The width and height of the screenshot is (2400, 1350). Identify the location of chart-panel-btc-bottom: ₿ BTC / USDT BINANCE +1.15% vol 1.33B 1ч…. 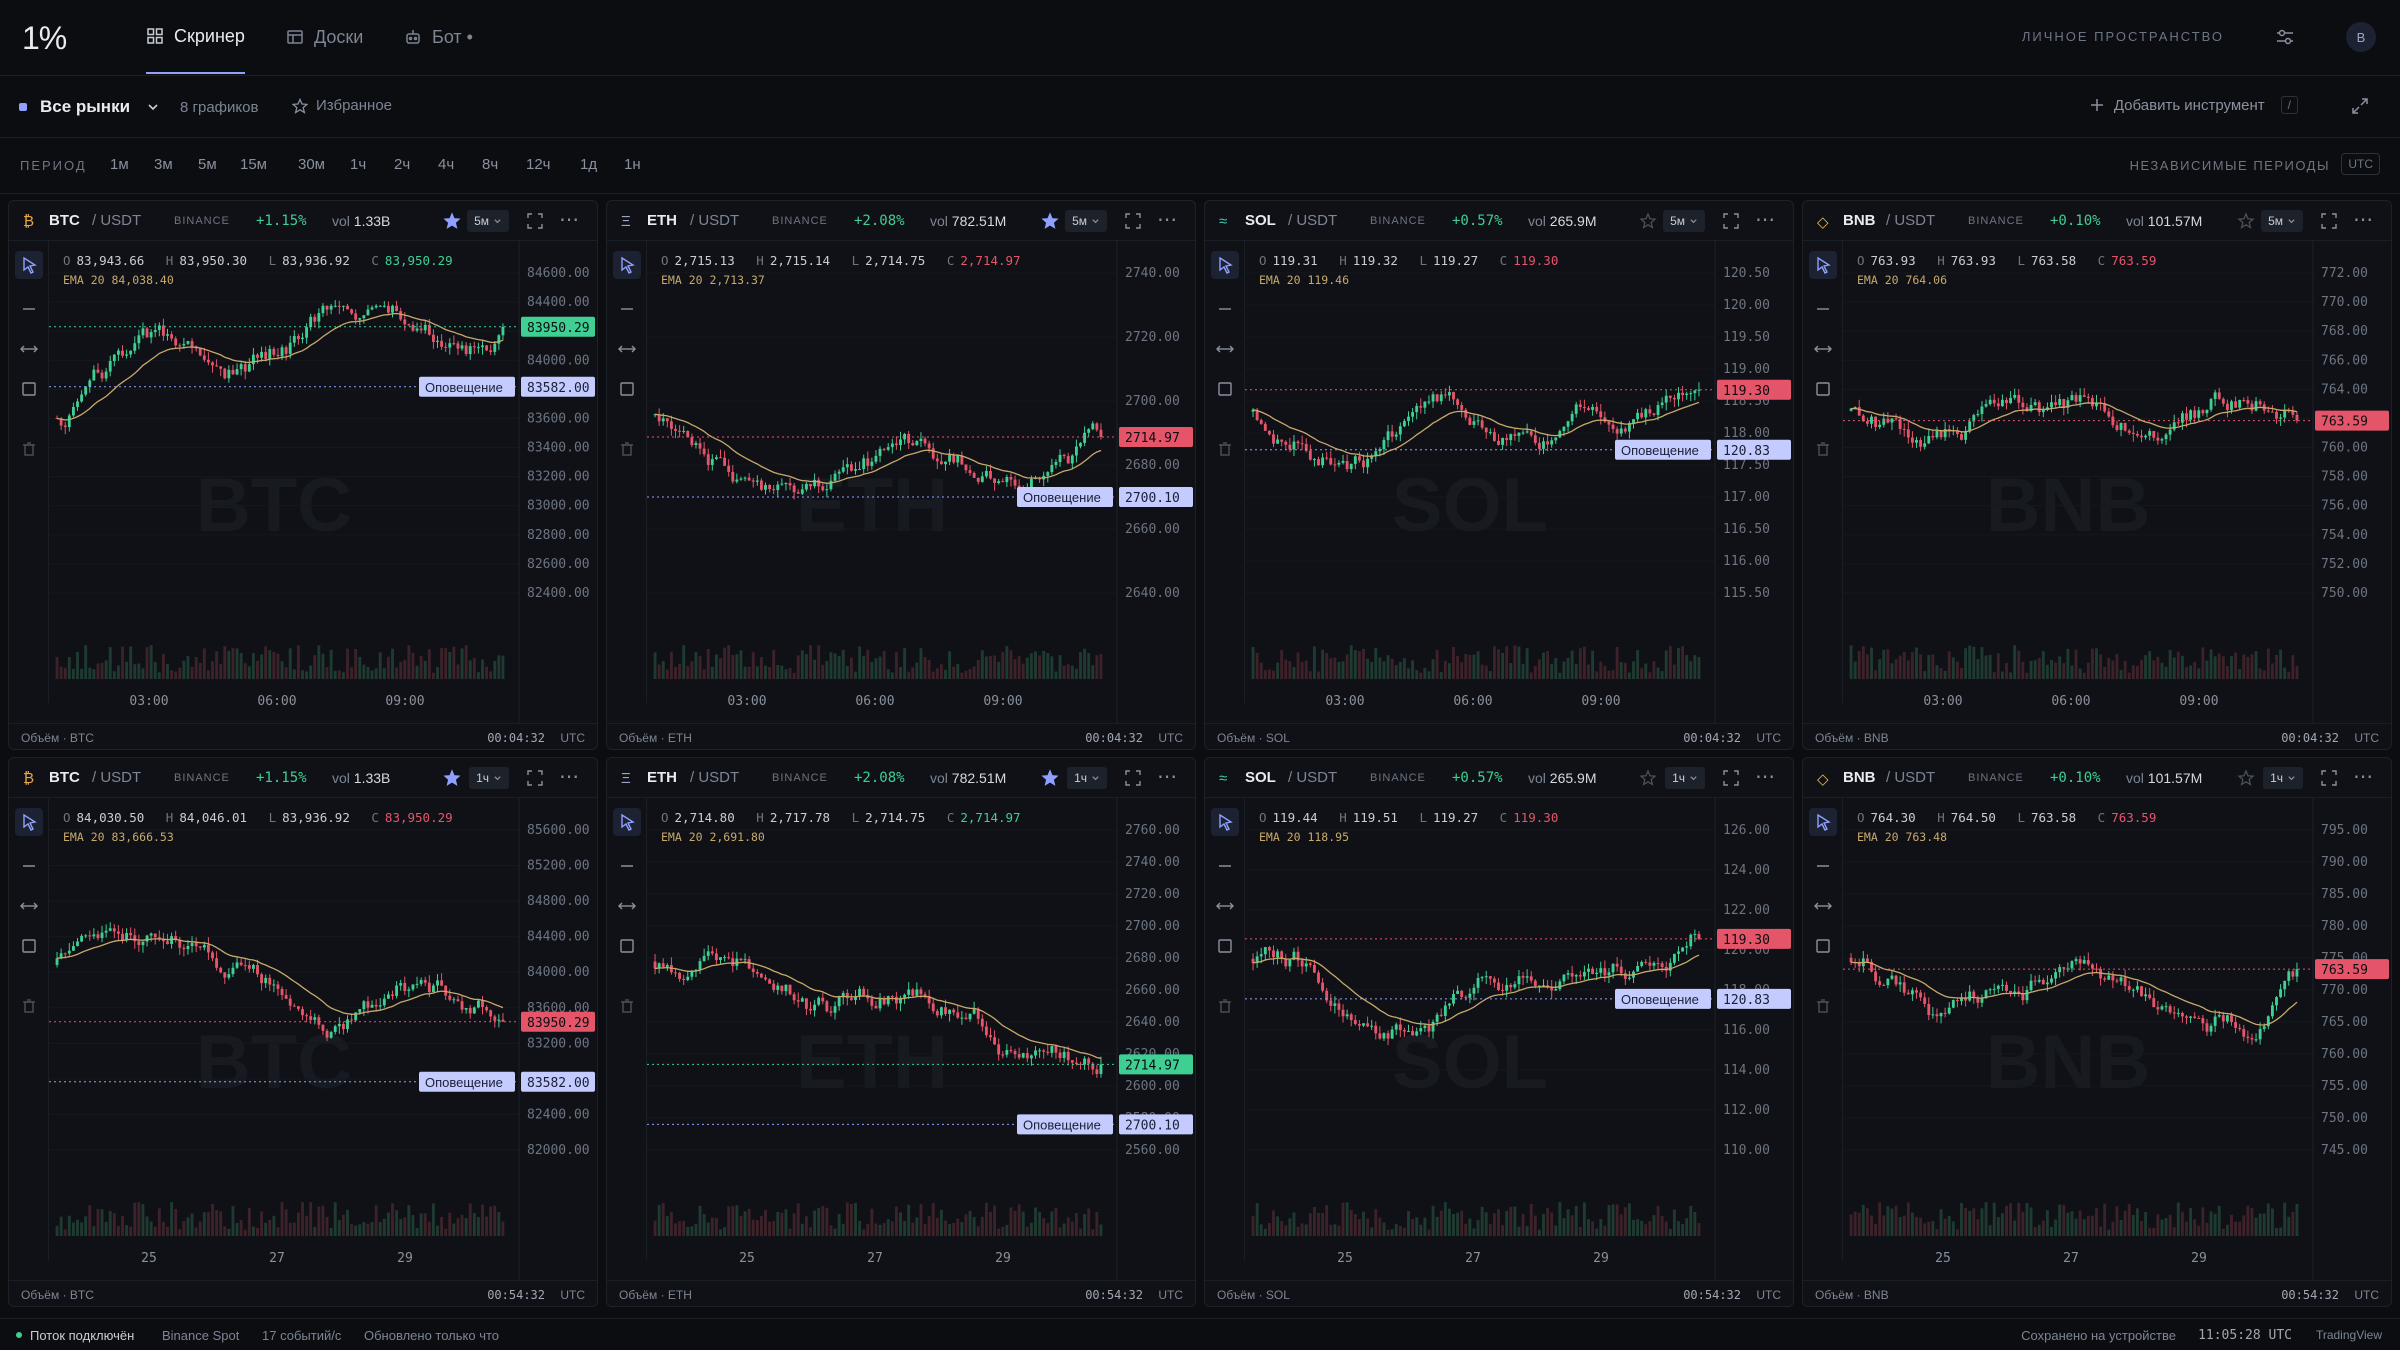
(303, 1032).